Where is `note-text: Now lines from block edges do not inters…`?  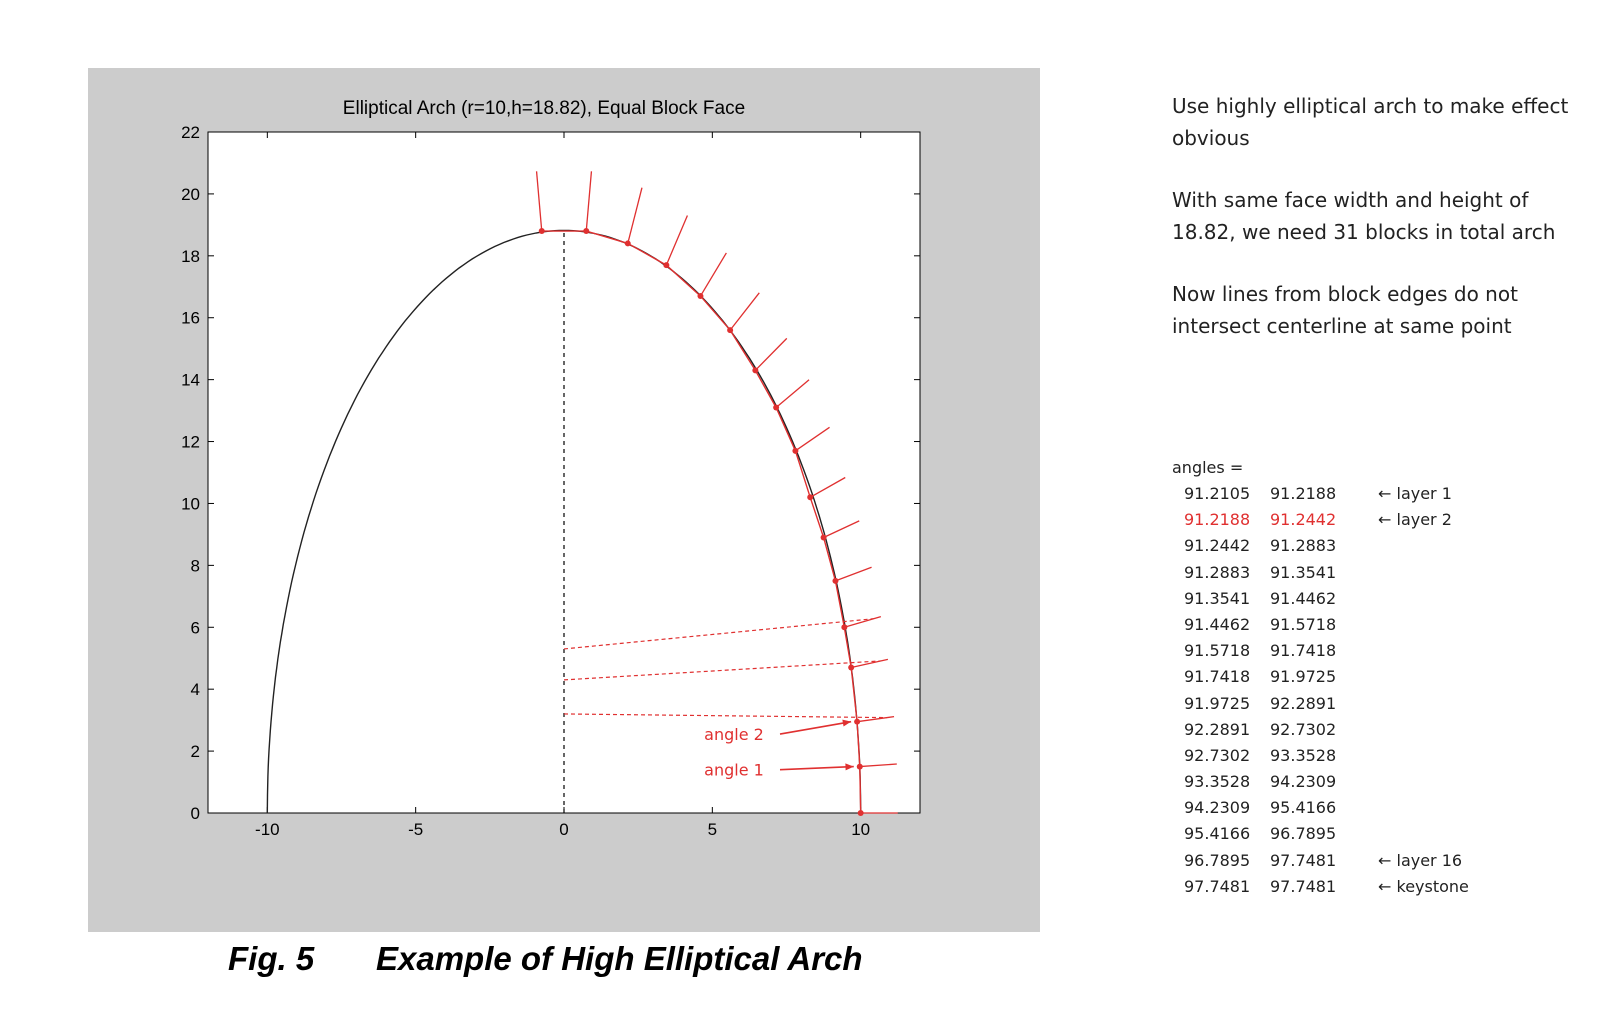
note-text: Now lines from block edges do not inters… is located at coordinates (1345, 310).